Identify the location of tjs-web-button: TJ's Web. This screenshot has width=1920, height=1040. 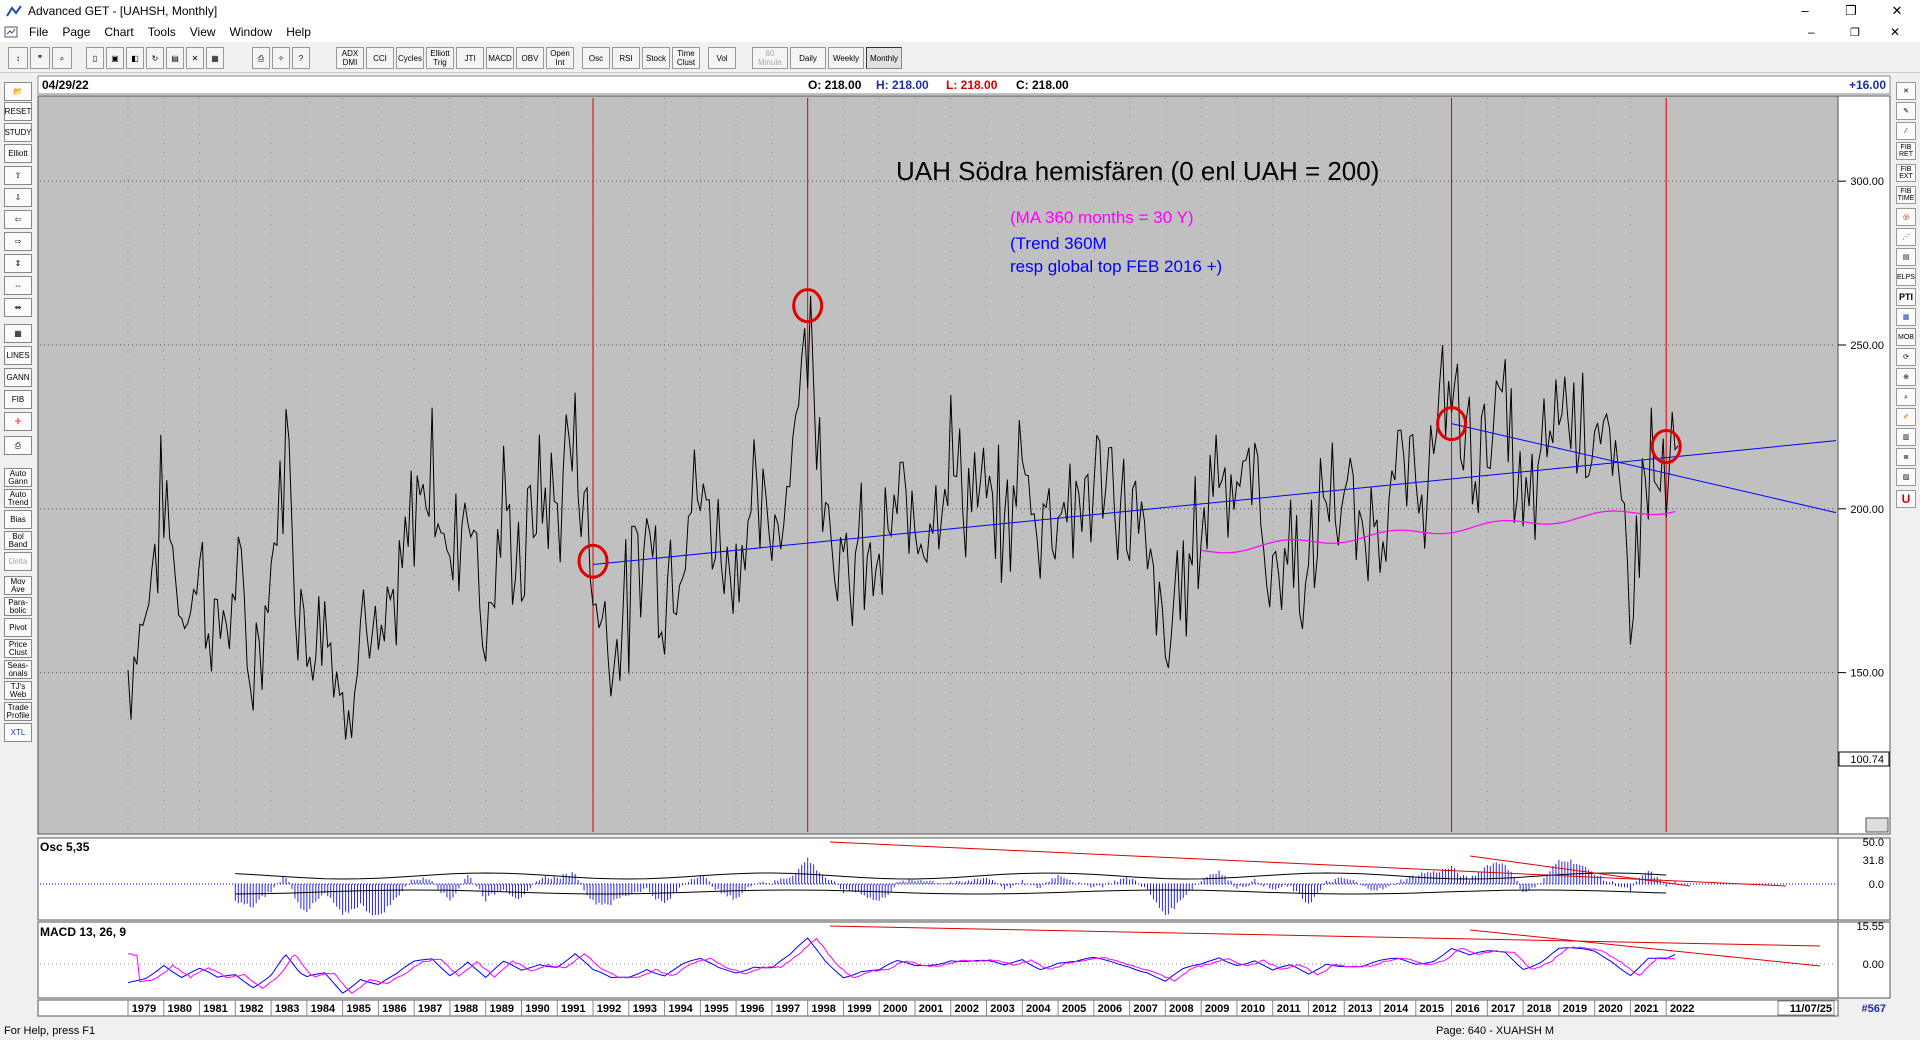
(18, 690).